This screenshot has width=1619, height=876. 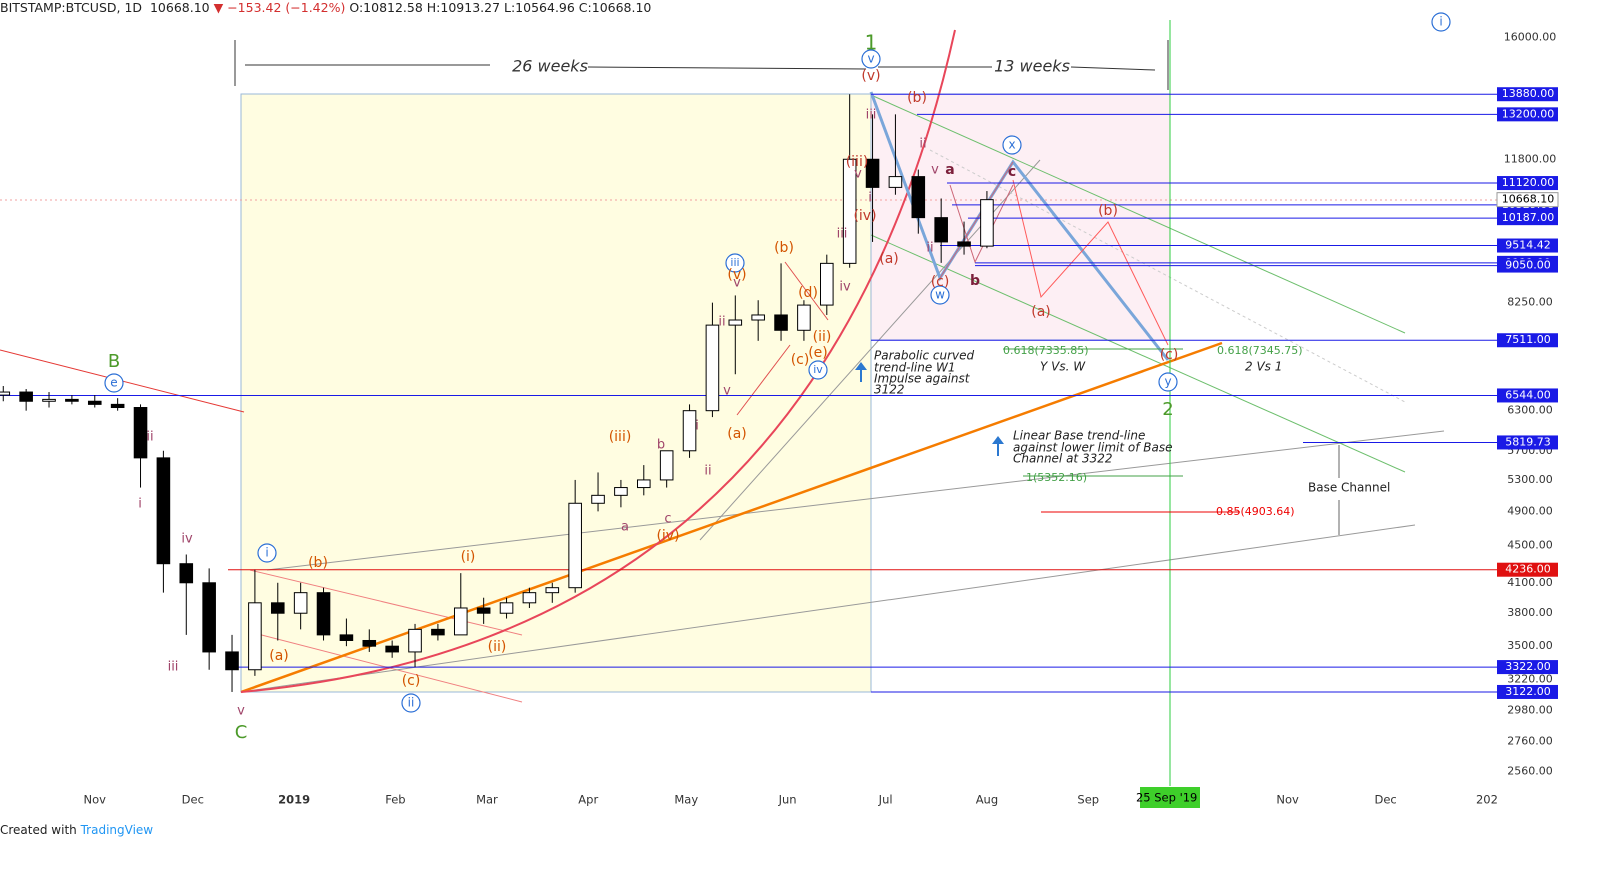 What do you see at coordinates (1166, 798) in the screenshot?
I see `date-marker-label: 25 Sep '19` at bounding box center [1166, 798].